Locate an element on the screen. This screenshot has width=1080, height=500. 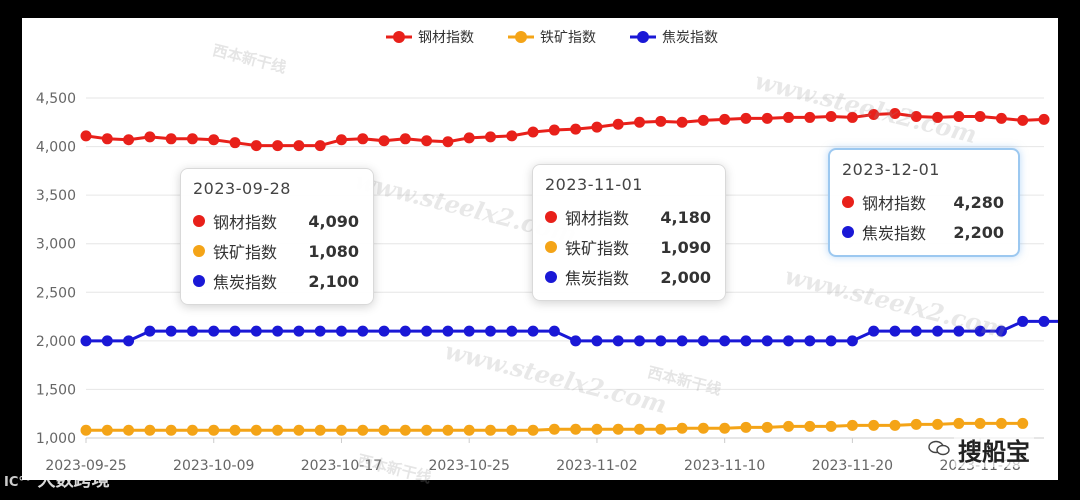
legend: 钢材指数 铁矿指数 焦炭指数 is located at coordinates (552, 38).